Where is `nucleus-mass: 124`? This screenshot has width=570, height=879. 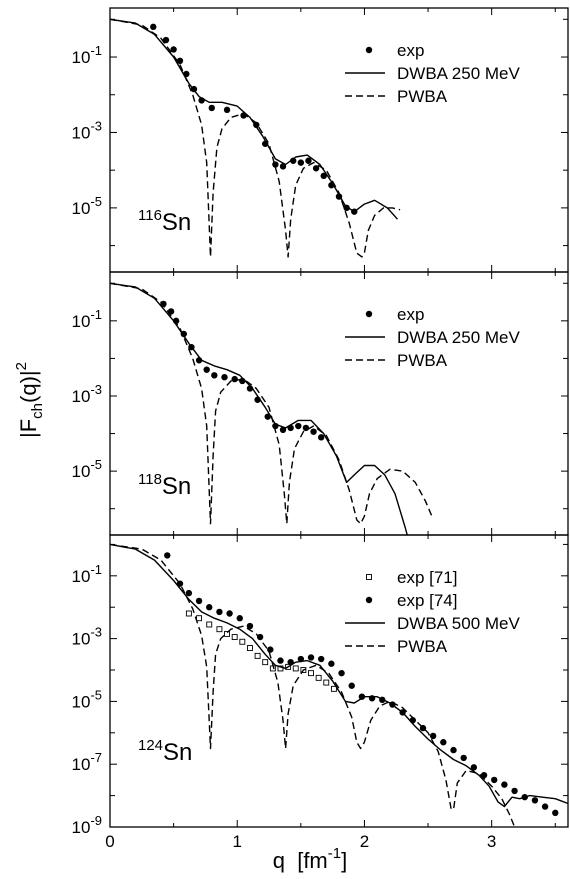 nucleus-mass: 124 is located at coordinates (150, 745).